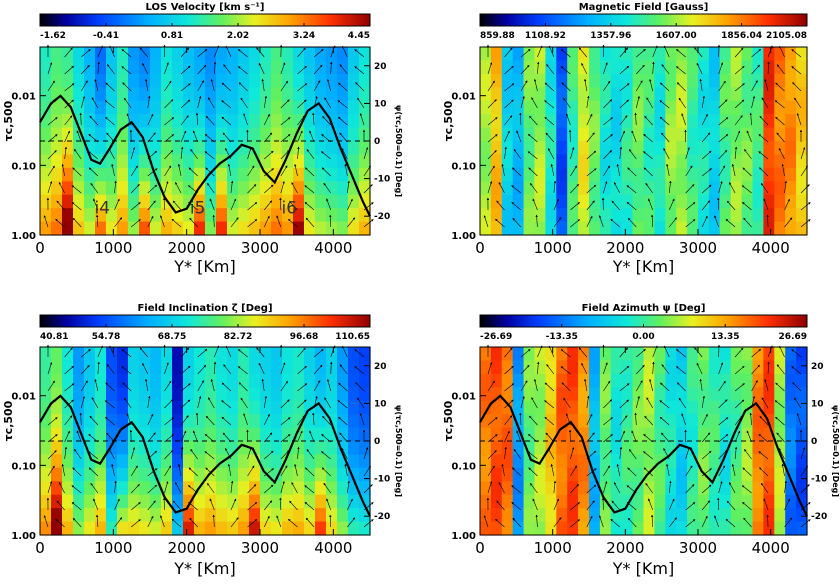 This screenshot has height=586, width=840. What do you see at coordinates (290, 208) in the screenshot?
I see `annotation-label: i6` at bounding box center [290, 208].